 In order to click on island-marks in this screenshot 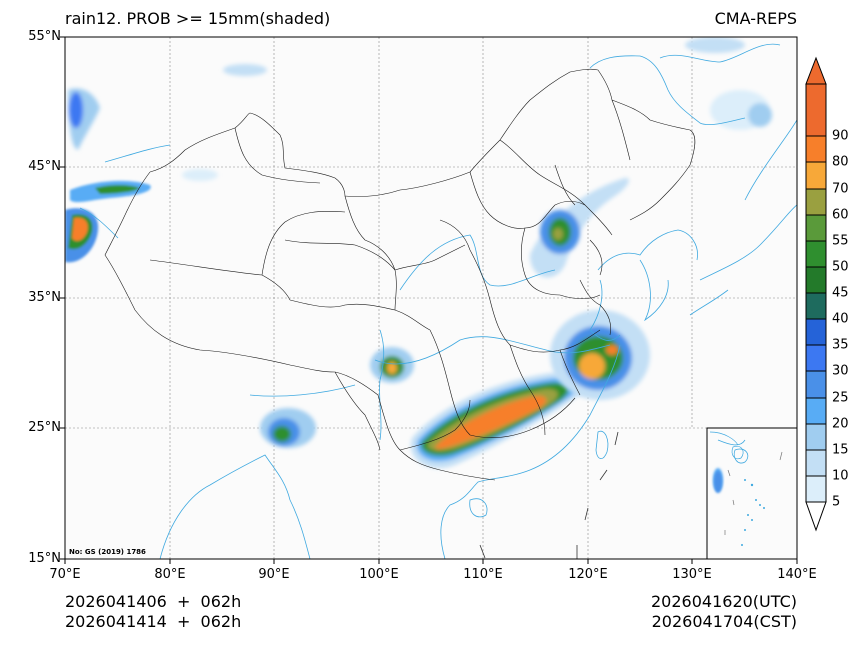, I will do `click(549, 495)`.